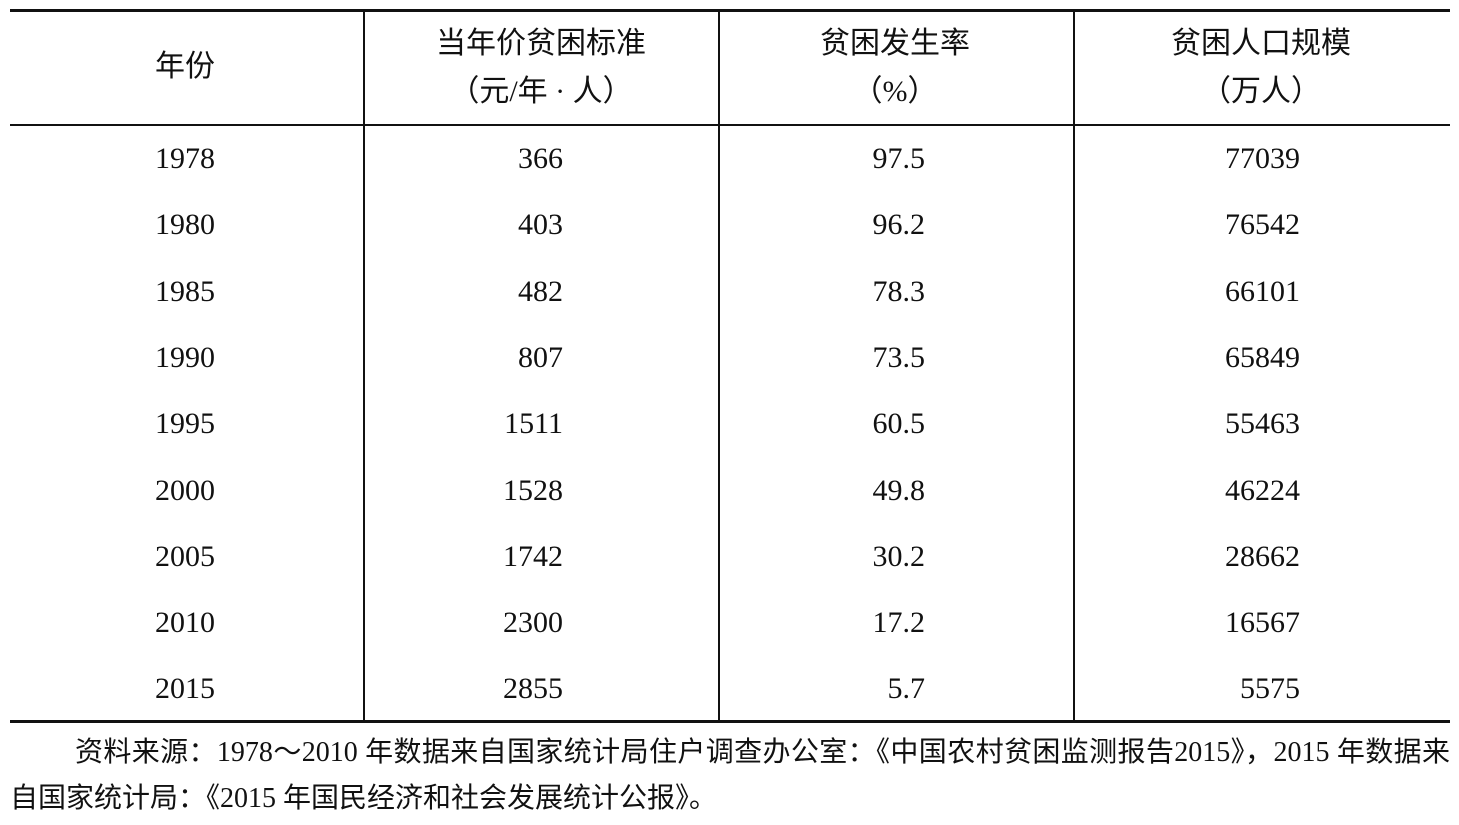  Describe the element at coordinates (899, 158) in the screenshot. I see `value-cell: 97.5` at that location.